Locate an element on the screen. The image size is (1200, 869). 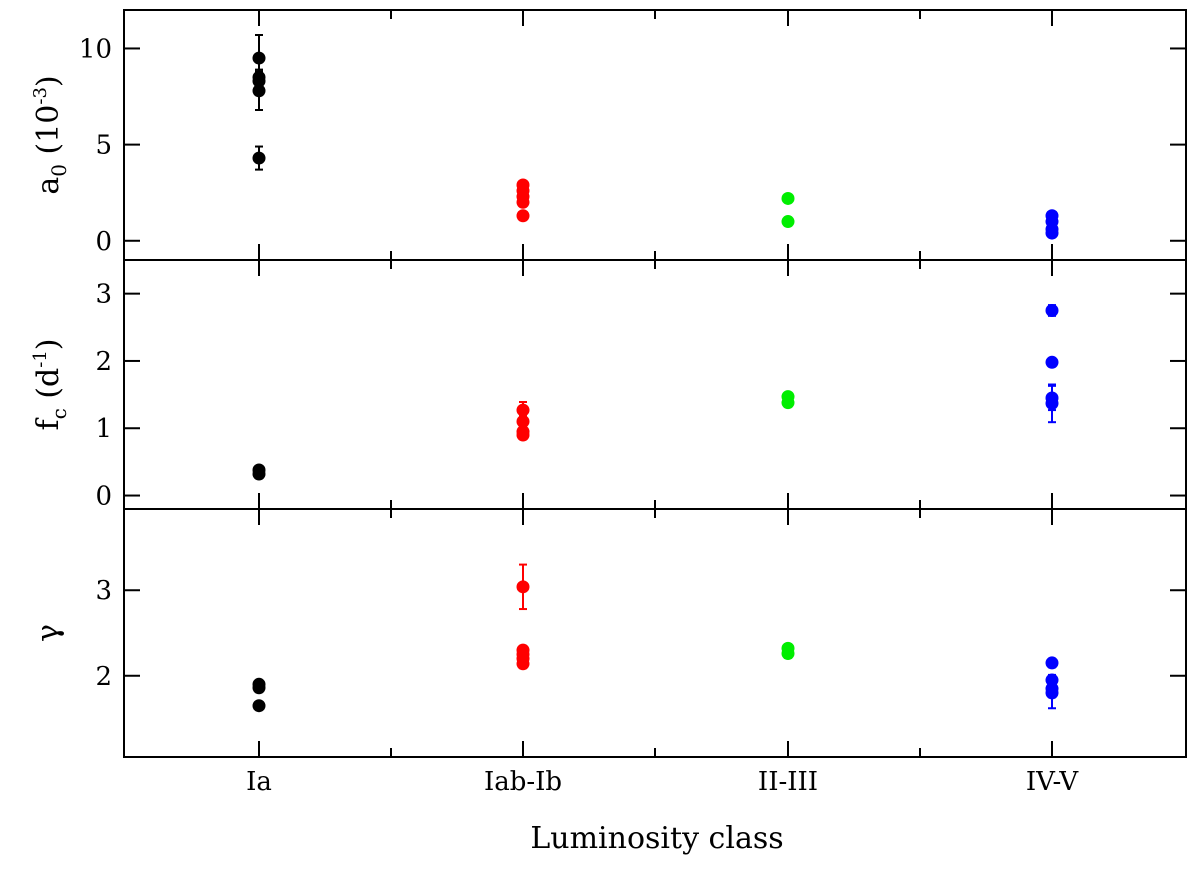
y-axis-label-gamma: γ is located at coordinates (48, 633).